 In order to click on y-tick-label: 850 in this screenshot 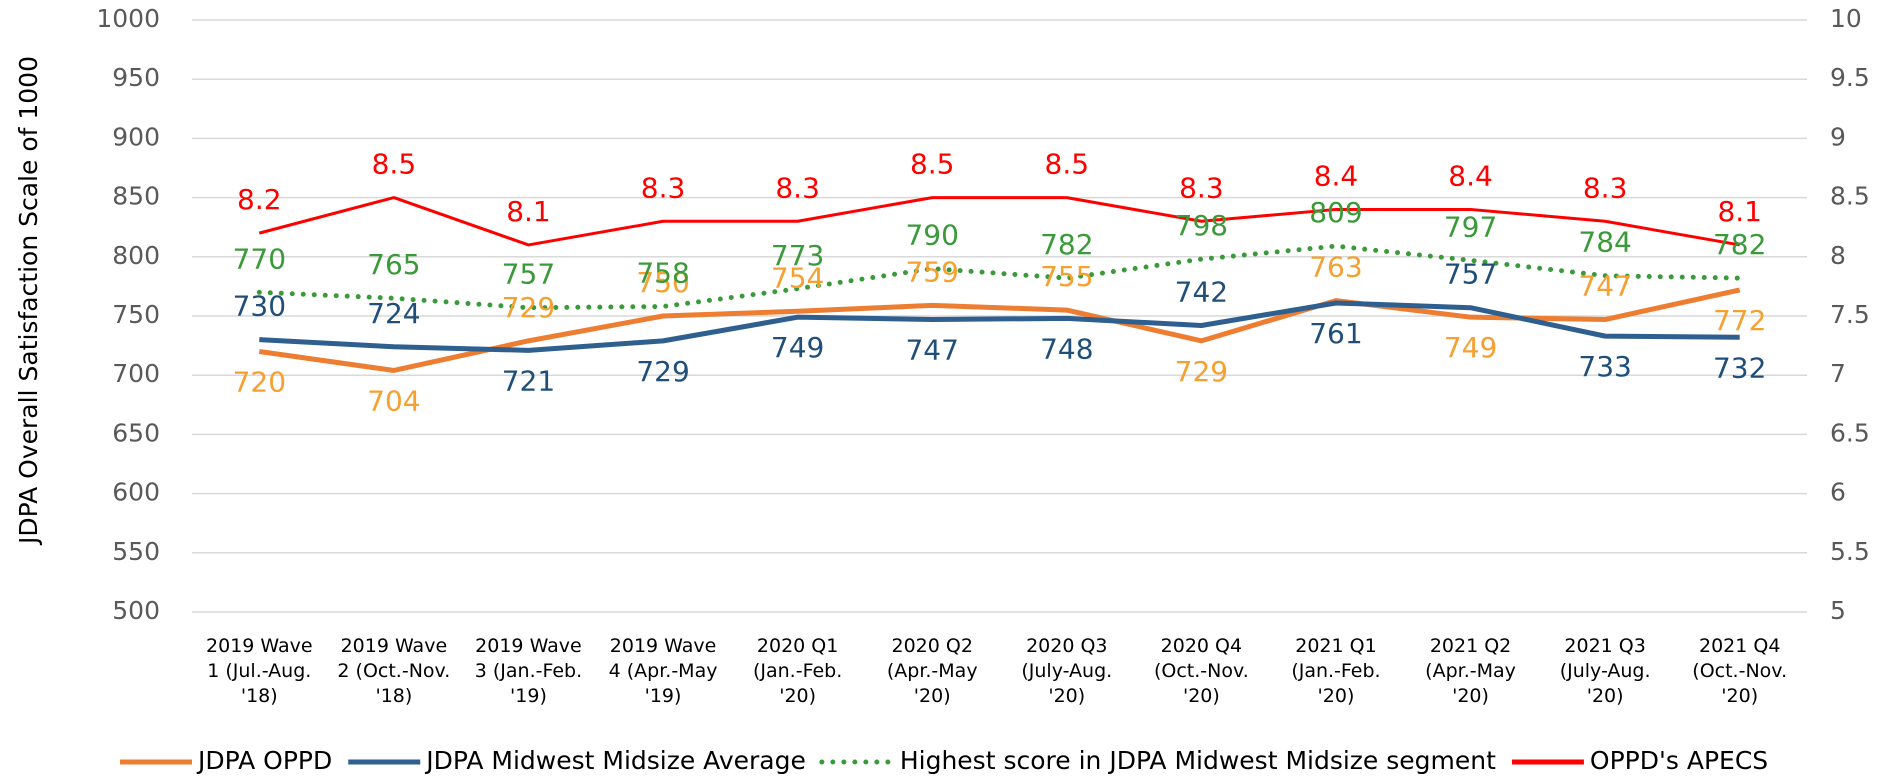, I will do `click(136, 196)`.